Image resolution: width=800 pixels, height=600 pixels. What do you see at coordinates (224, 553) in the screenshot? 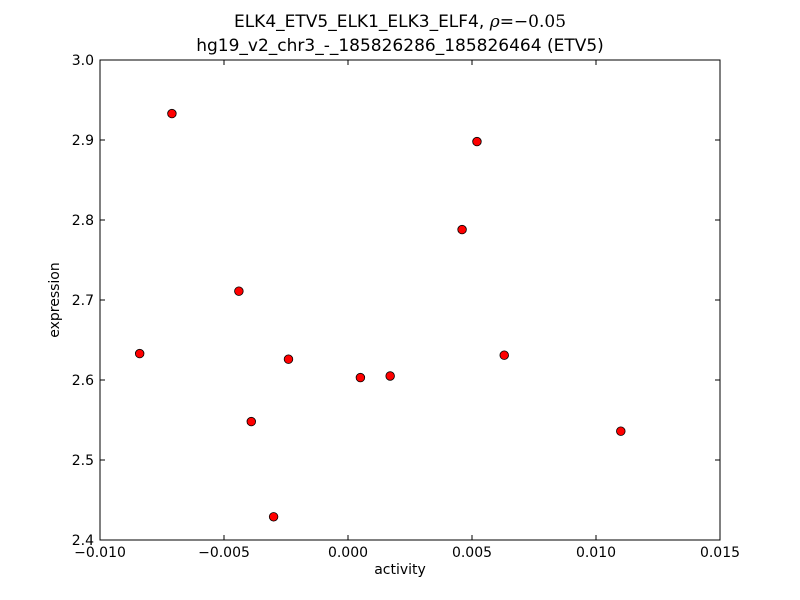
I see `x-tick-label: −0.005` at bounding box center [224, 553].